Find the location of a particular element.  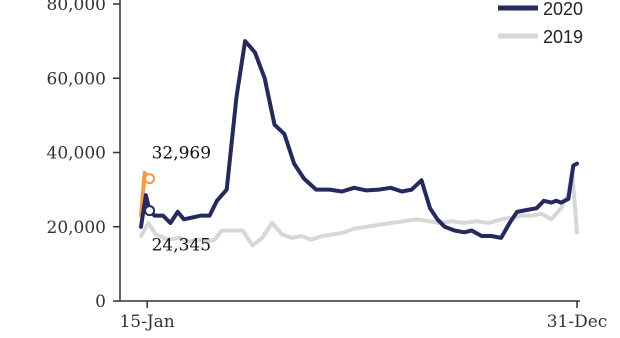

legend-label-2019: 2019 is located at coordinates (563, 37).